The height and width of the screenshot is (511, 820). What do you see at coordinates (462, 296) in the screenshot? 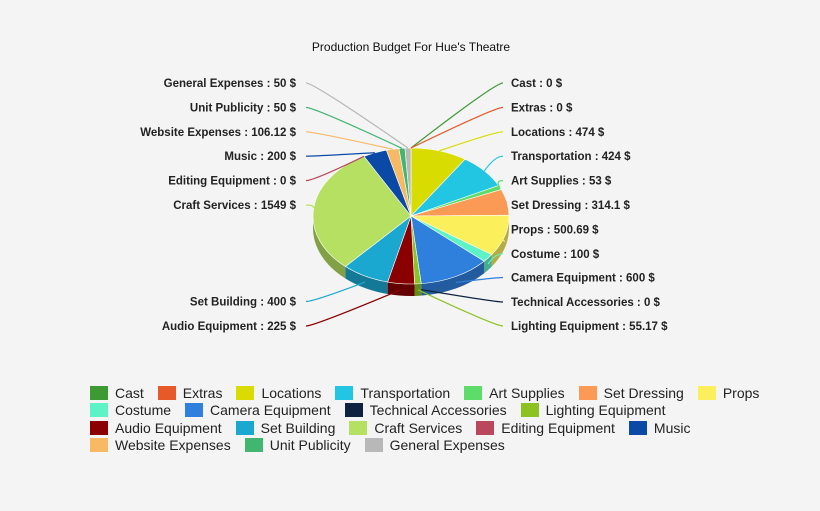
I see `callout-line-technical-accessories` at bounding box center [462, 296].